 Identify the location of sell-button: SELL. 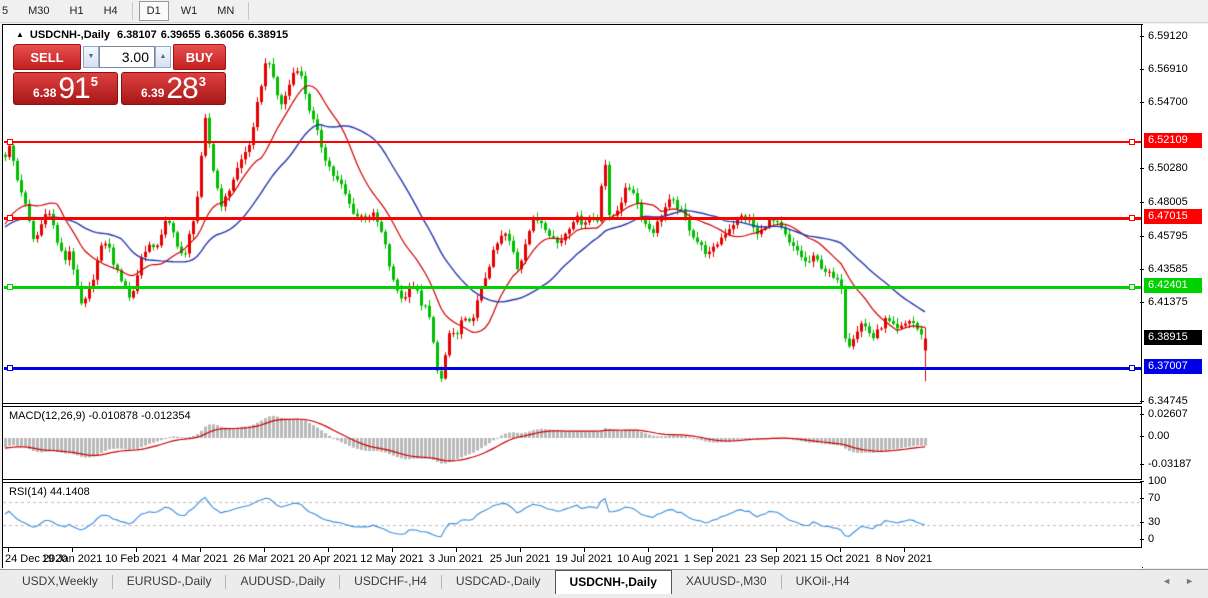
(47, 57).